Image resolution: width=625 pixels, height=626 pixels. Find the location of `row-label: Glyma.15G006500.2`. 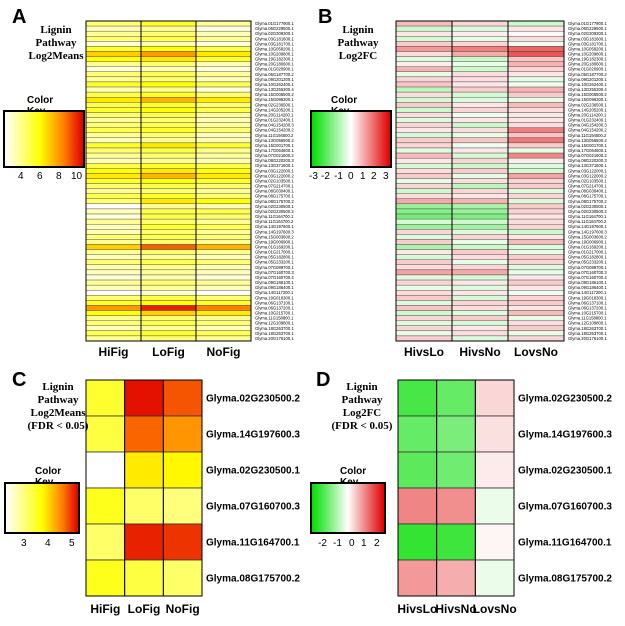

row-label: Glyma.15G006500.2 is located at coordinates (587, 94).